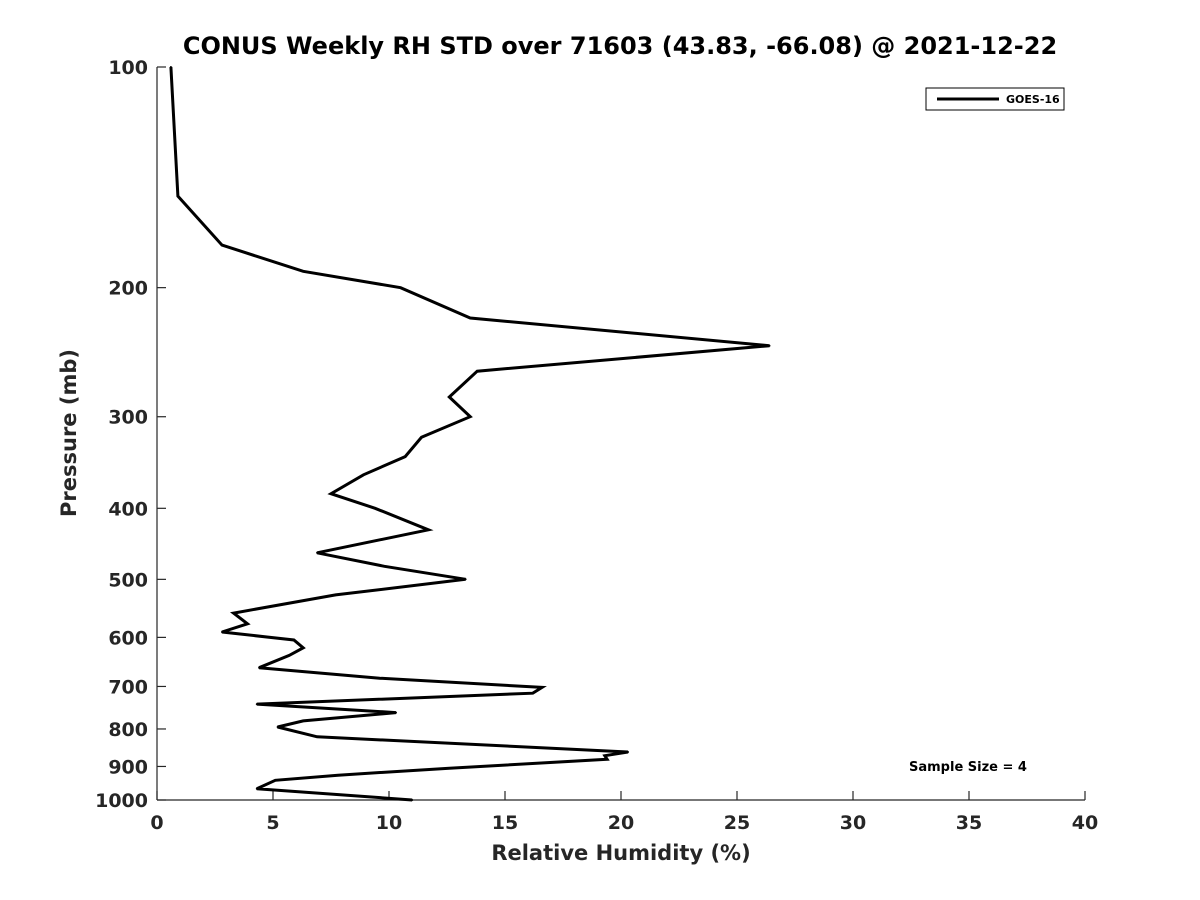  Describe the element at coordinates (389, 823) in the screenshot. I see `x-tick-label: 10` at that location.